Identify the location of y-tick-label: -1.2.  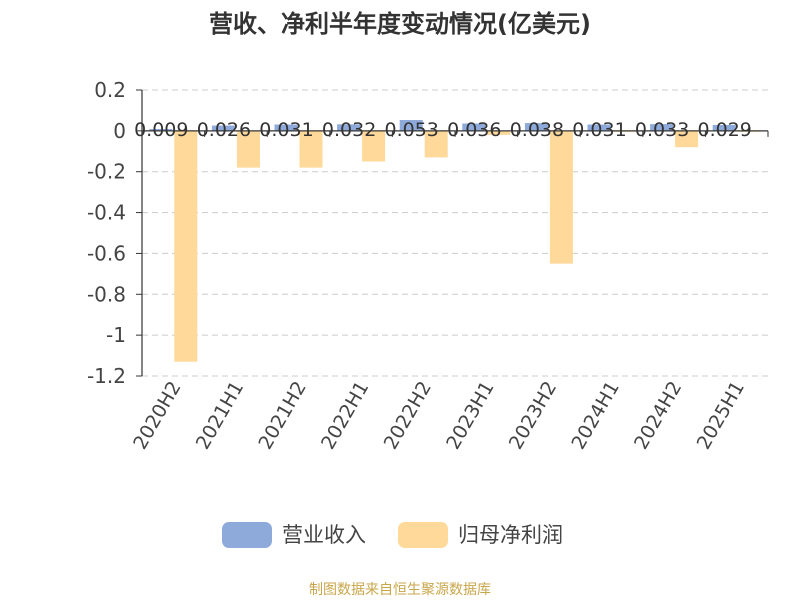
(106, 376).